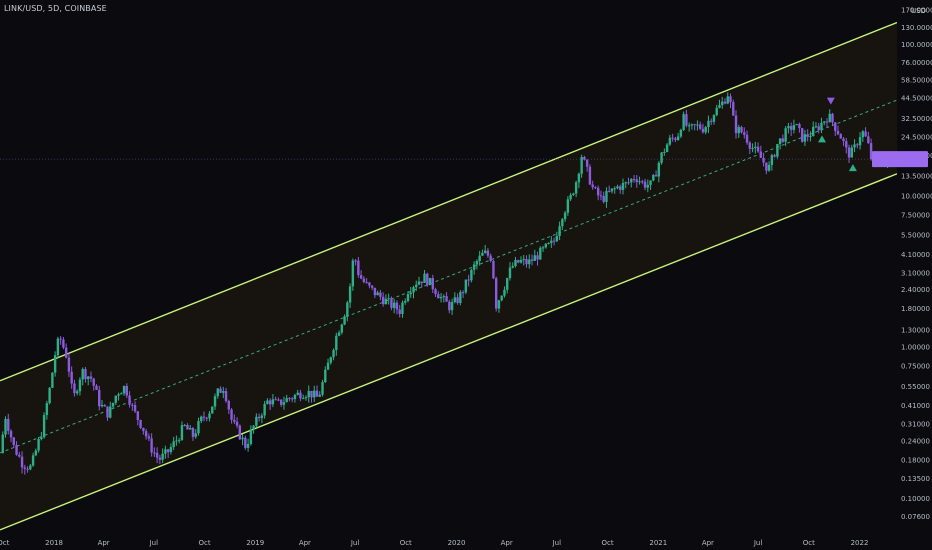 This screenshot has width=932, height=550. What do you see at coordinates (900, 159) in the screenshot?
I see `current-price-marker` at bounding box center [900, 159].